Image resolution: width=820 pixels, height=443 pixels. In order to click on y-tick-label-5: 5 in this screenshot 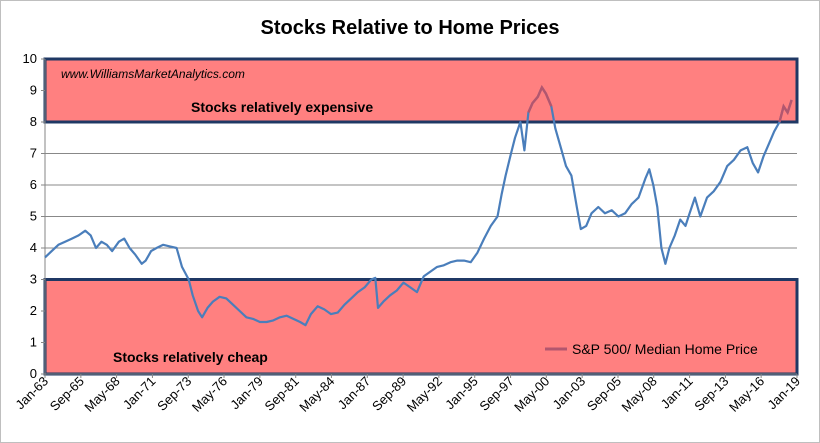, I will do `click(33, 216)`.